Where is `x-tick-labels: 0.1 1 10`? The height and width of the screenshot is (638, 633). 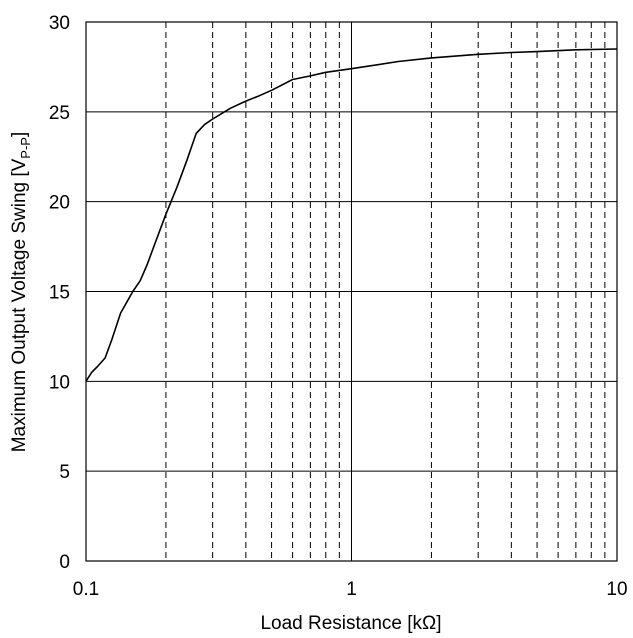 x-tick-labels: 0.1 1 10 is located at coordinates (350, 589).